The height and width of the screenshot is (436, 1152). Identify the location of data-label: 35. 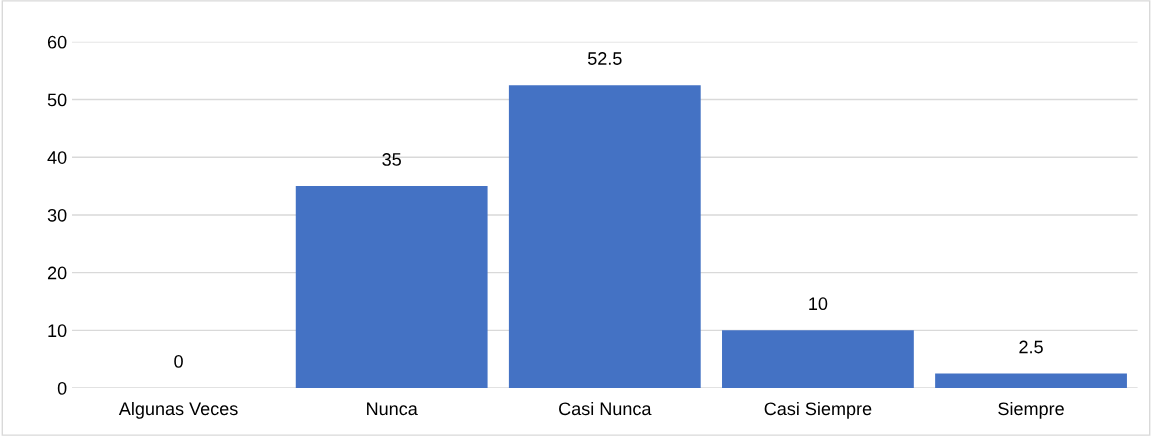
(391, 159).